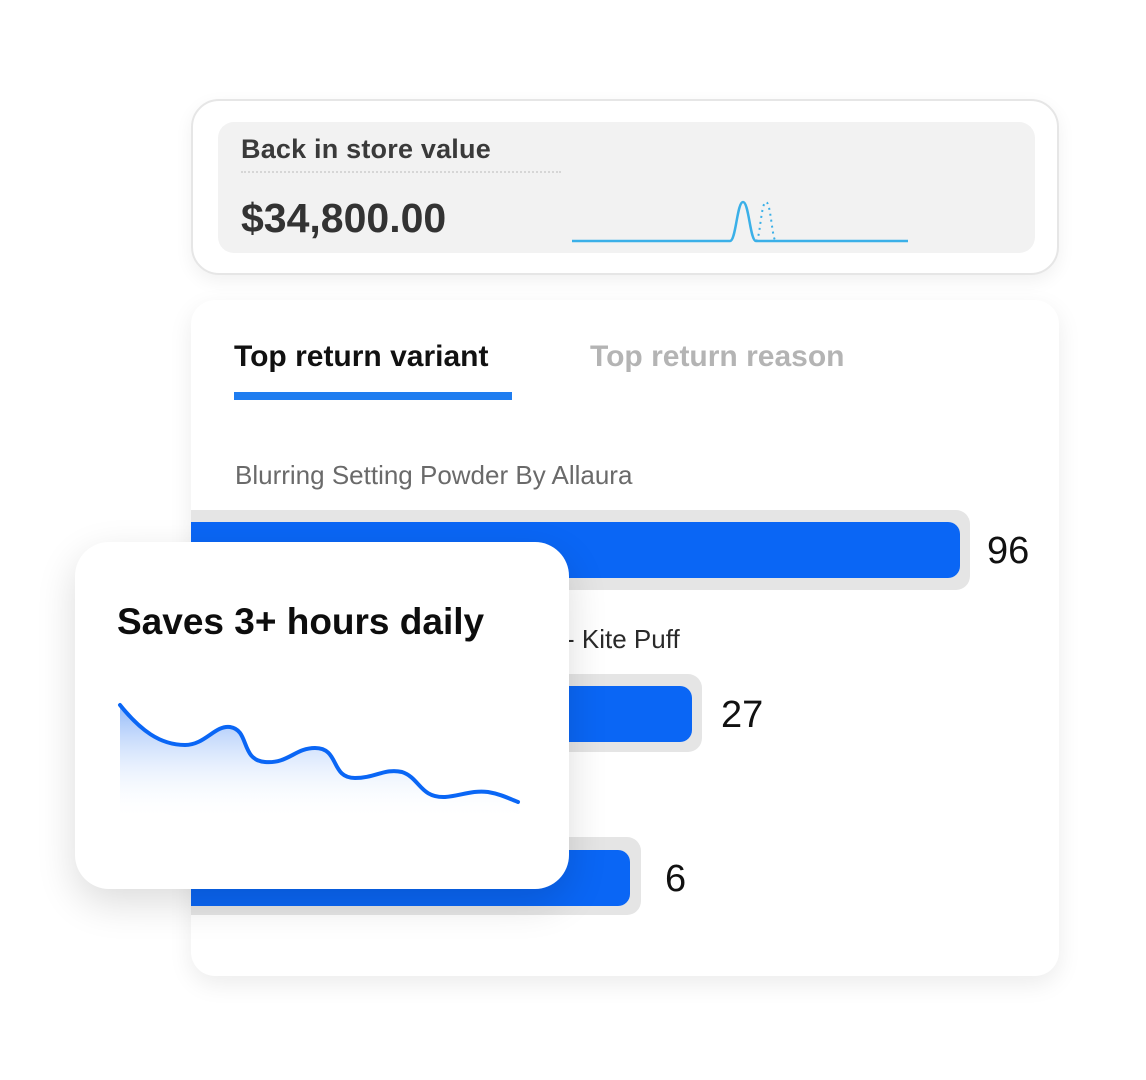 The width and height of the screenshot is (1146, 1080). What do you see at coordinates (623, 639) in the screenshot?
I see `item-label: - Kite Puff` at bounding box center [623, 639].